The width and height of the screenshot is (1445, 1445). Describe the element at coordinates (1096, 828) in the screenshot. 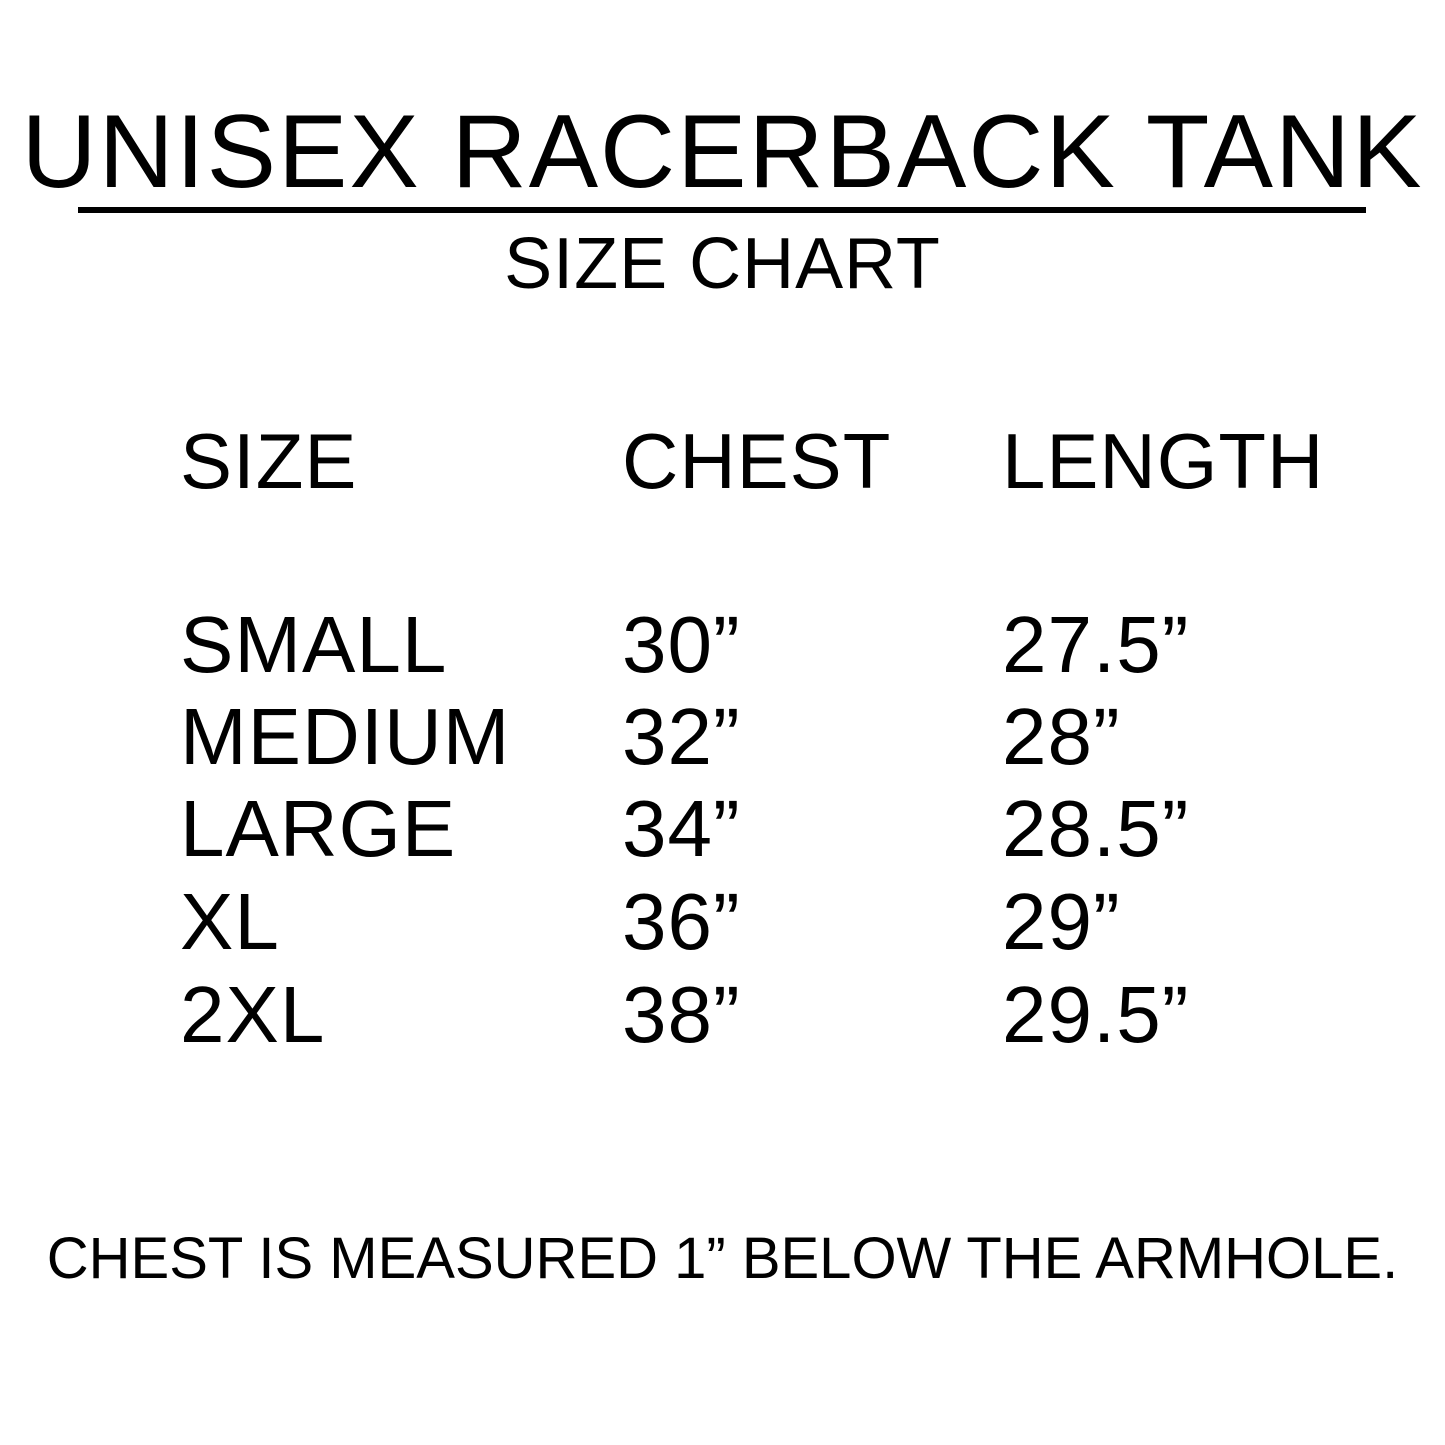

I see `length-cell: 28.5”` at that location.